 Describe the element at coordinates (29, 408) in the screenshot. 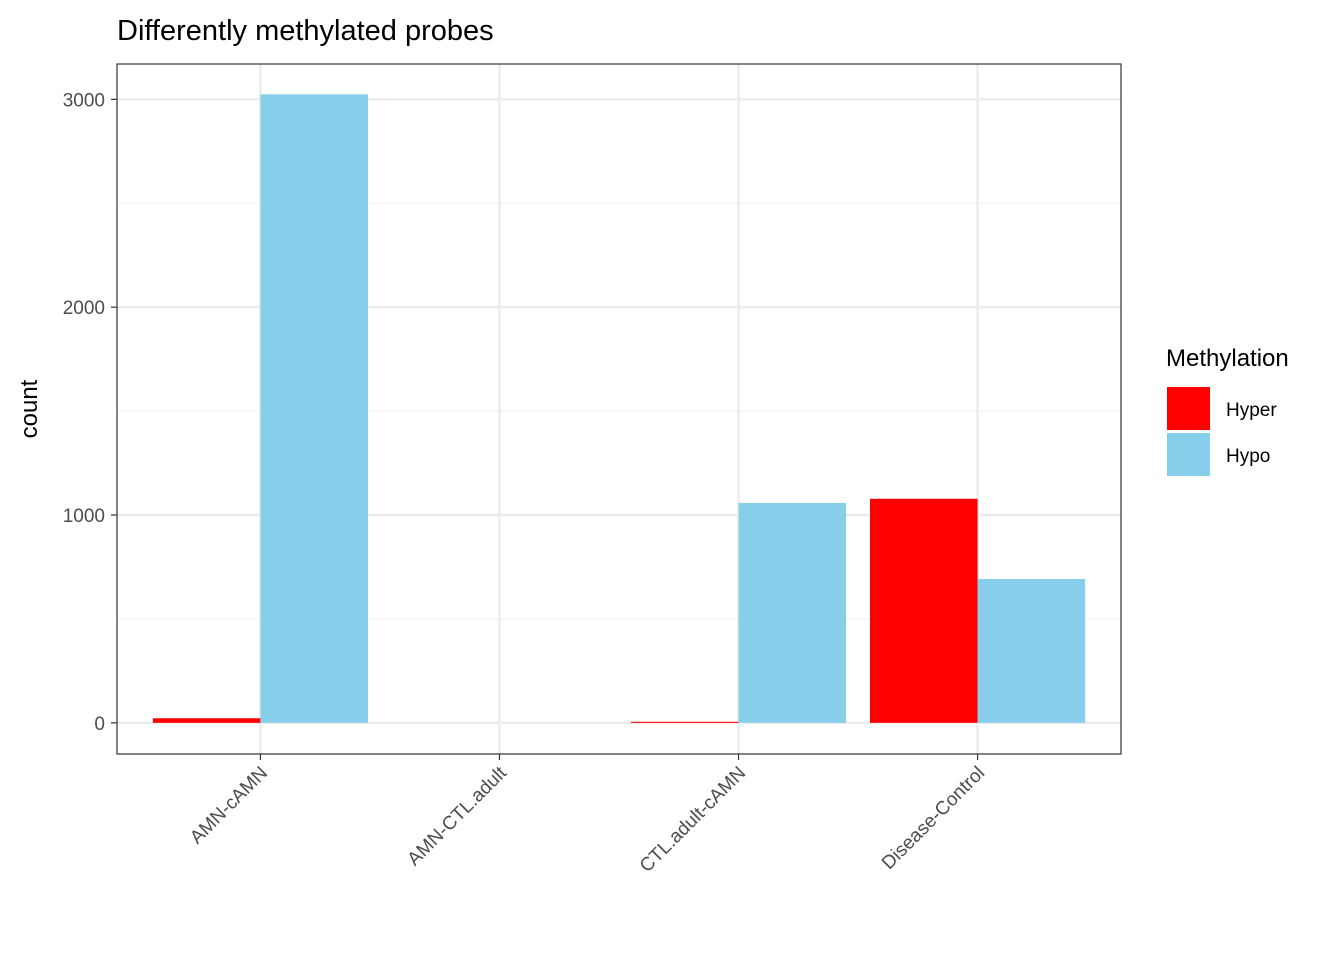

I see `y-axis-title: count` at that location.